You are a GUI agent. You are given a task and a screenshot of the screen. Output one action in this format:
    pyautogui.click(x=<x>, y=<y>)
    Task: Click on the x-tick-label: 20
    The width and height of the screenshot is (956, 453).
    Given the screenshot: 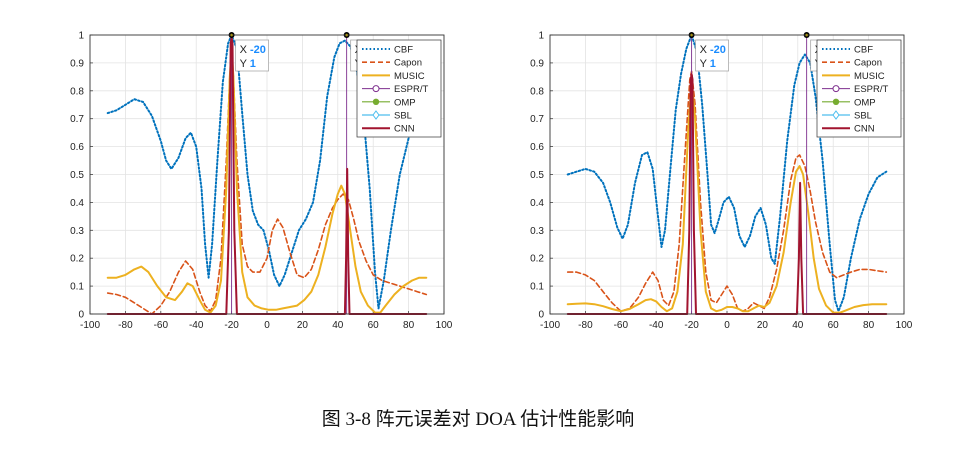 What is the action you would take?
    pyautogui.click(x=303, y=325)
    